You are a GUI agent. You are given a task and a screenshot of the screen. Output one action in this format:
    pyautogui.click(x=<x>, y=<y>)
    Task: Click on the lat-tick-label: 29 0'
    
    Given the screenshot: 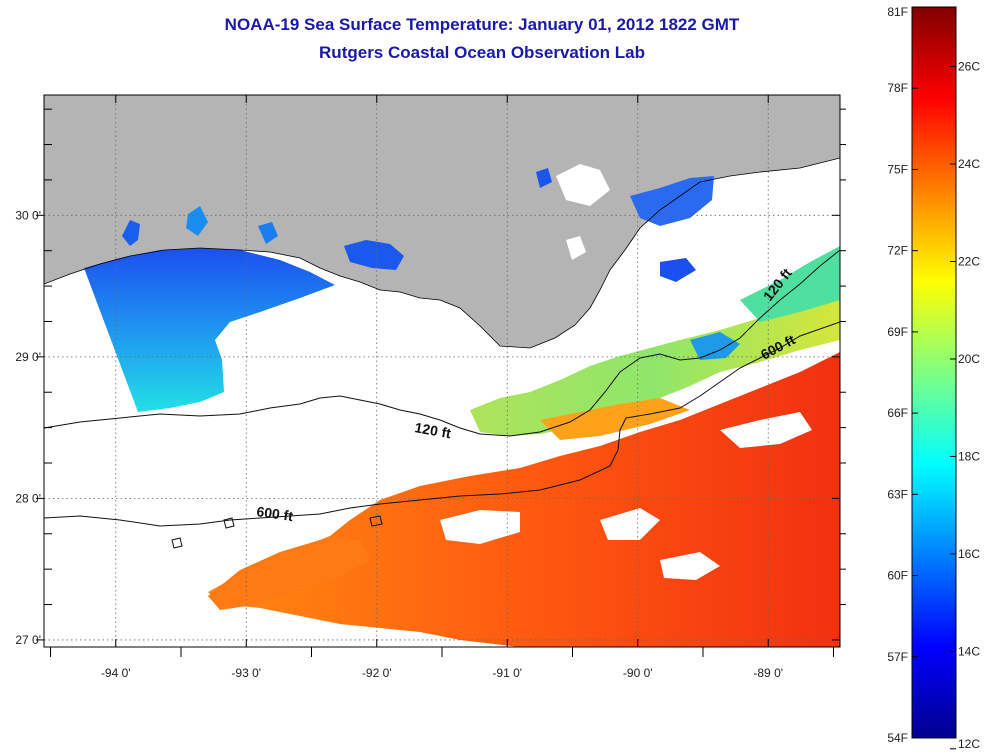 What is the action you would take?
    pyautogui.click(x=28, y=357)
    